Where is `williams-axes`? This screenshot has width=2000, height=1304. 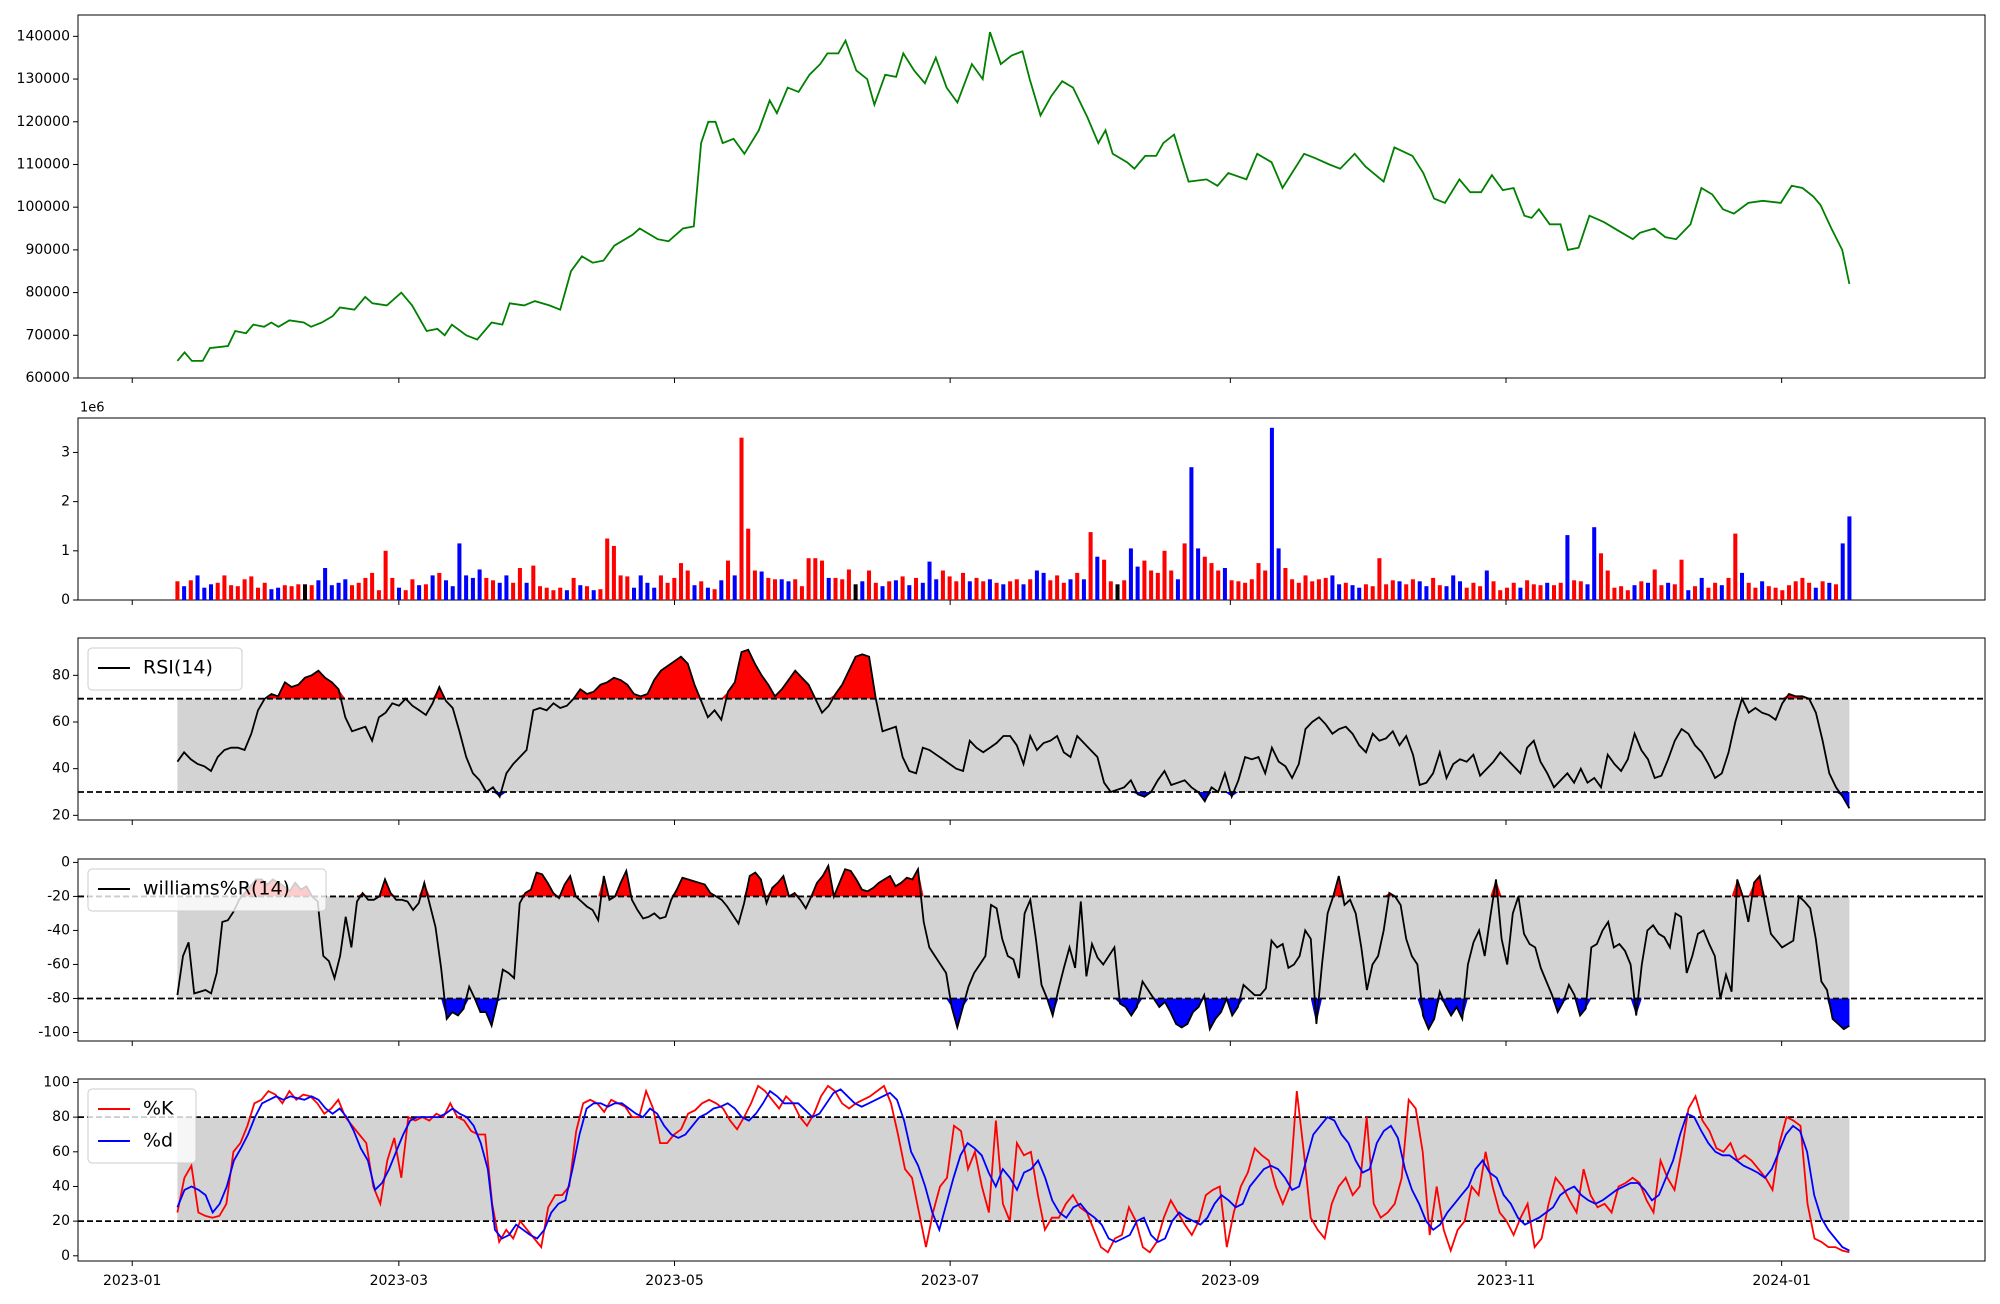
williams-axes is located at coordinates (1031, 950).